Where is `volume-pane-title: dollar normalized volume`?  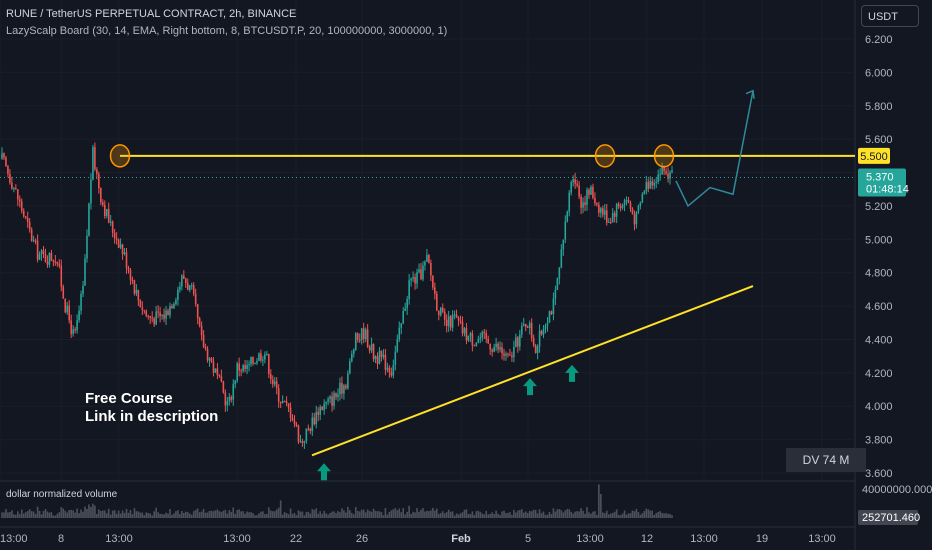
volume-pane-title: dollar normalized volume is located at coordinates (62, 494).